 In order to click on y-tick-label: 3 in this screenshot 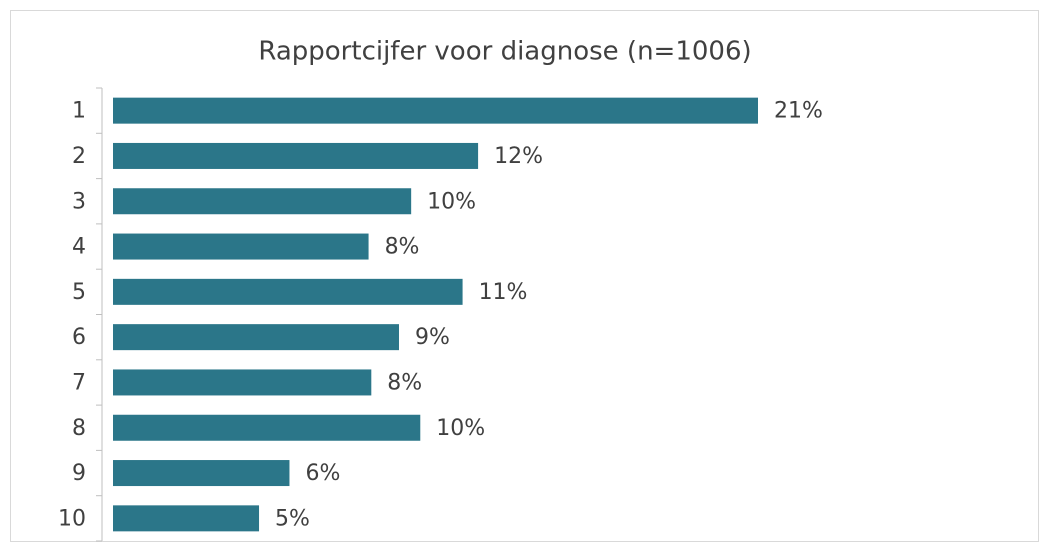, I will do `click(79, 201)`.